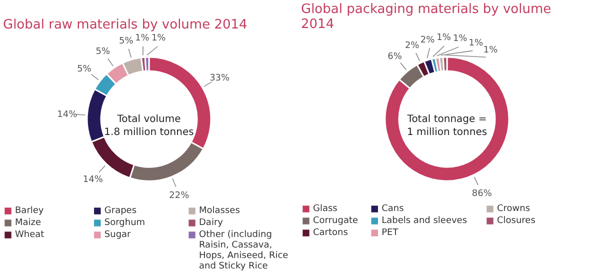 This screenshot has height=280, width=605. I want to click on legend-label: Cans, so click(393, 209).